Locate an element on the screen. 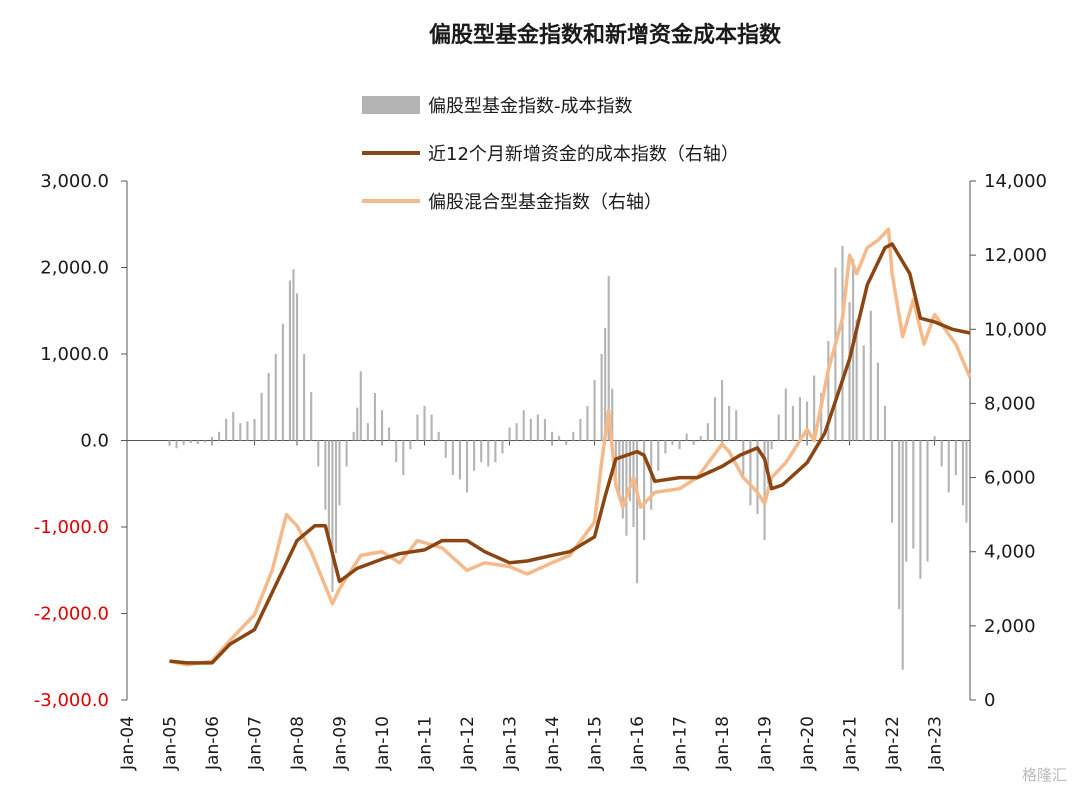  x-tick-label: Jan-11 is located at coordinates (426, 743).